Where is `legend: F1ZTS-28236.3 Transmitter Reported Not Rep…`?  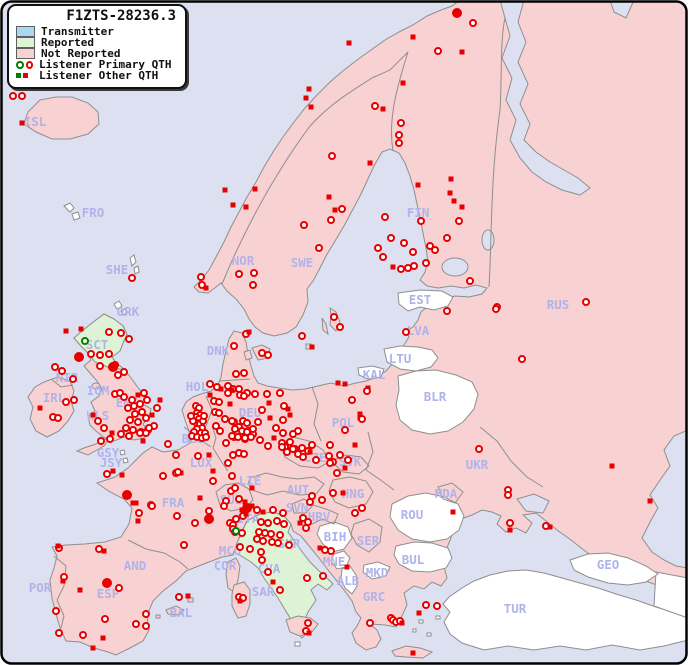 legend: F1ZTS-28236.3 Transmitter Reported Not Rep… is located at coordinates (97, 46).